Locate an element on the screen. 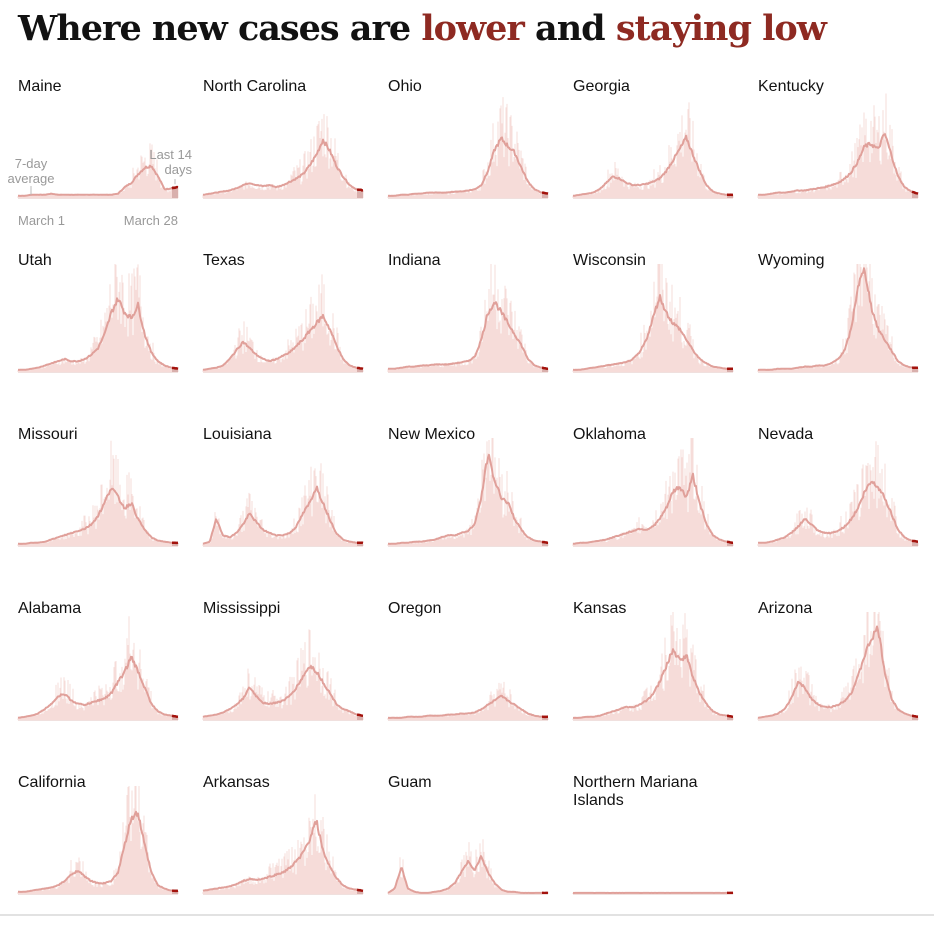 This screenshot has width=934, height=944. state-panel: North Carolina is located at coordinates (288, 163).